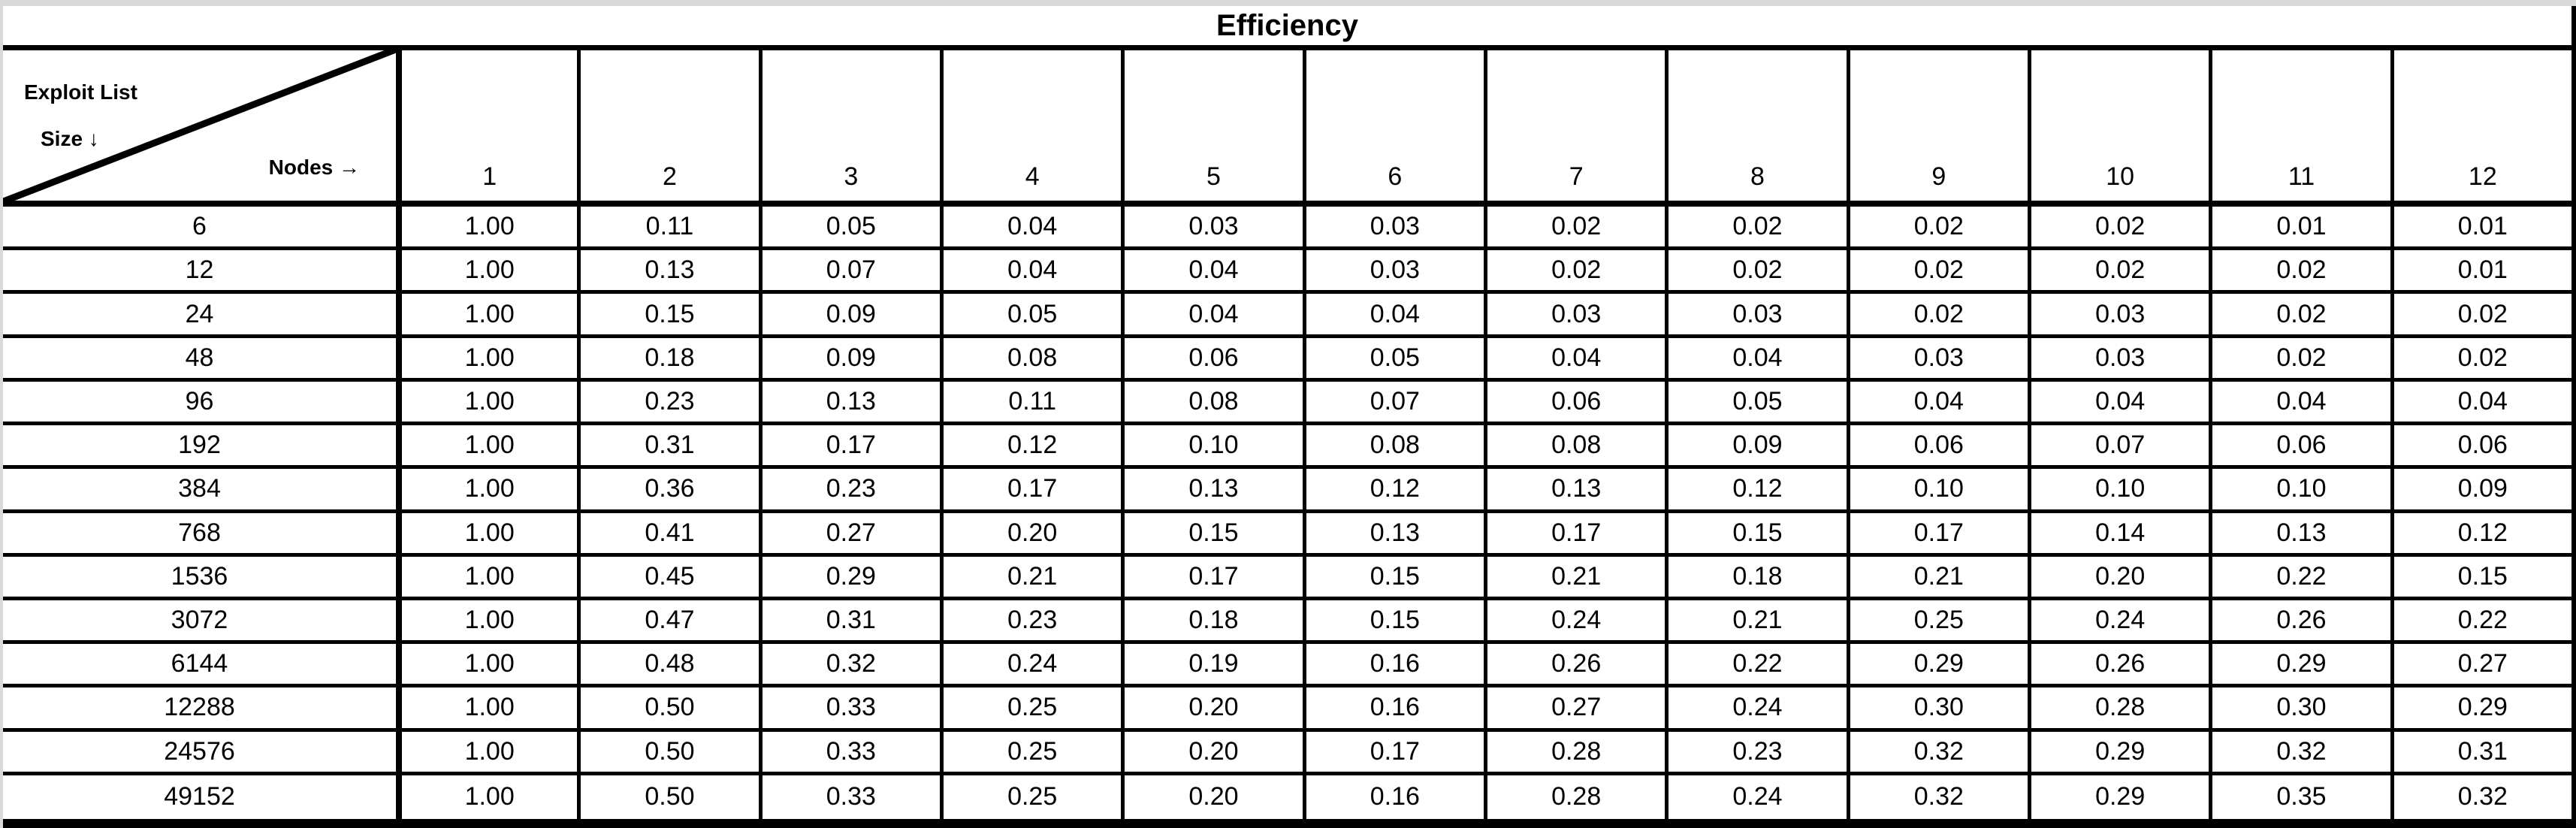  I want to click on row-label-cell: 24, so click(199, 313).